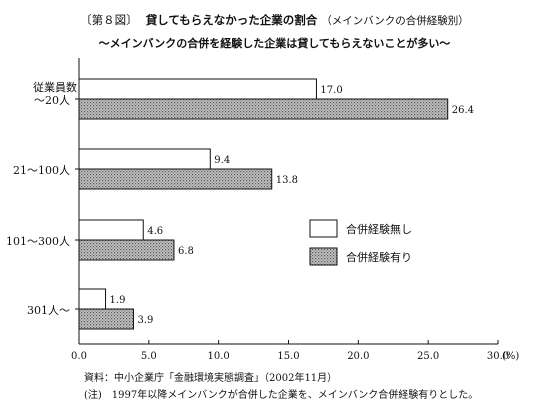 This screenshot has height=413, width=549. What do you see at coordinates (52, 100) in the screenshot?
I see `category-label: ～20人` at bounding box center [52, 100].